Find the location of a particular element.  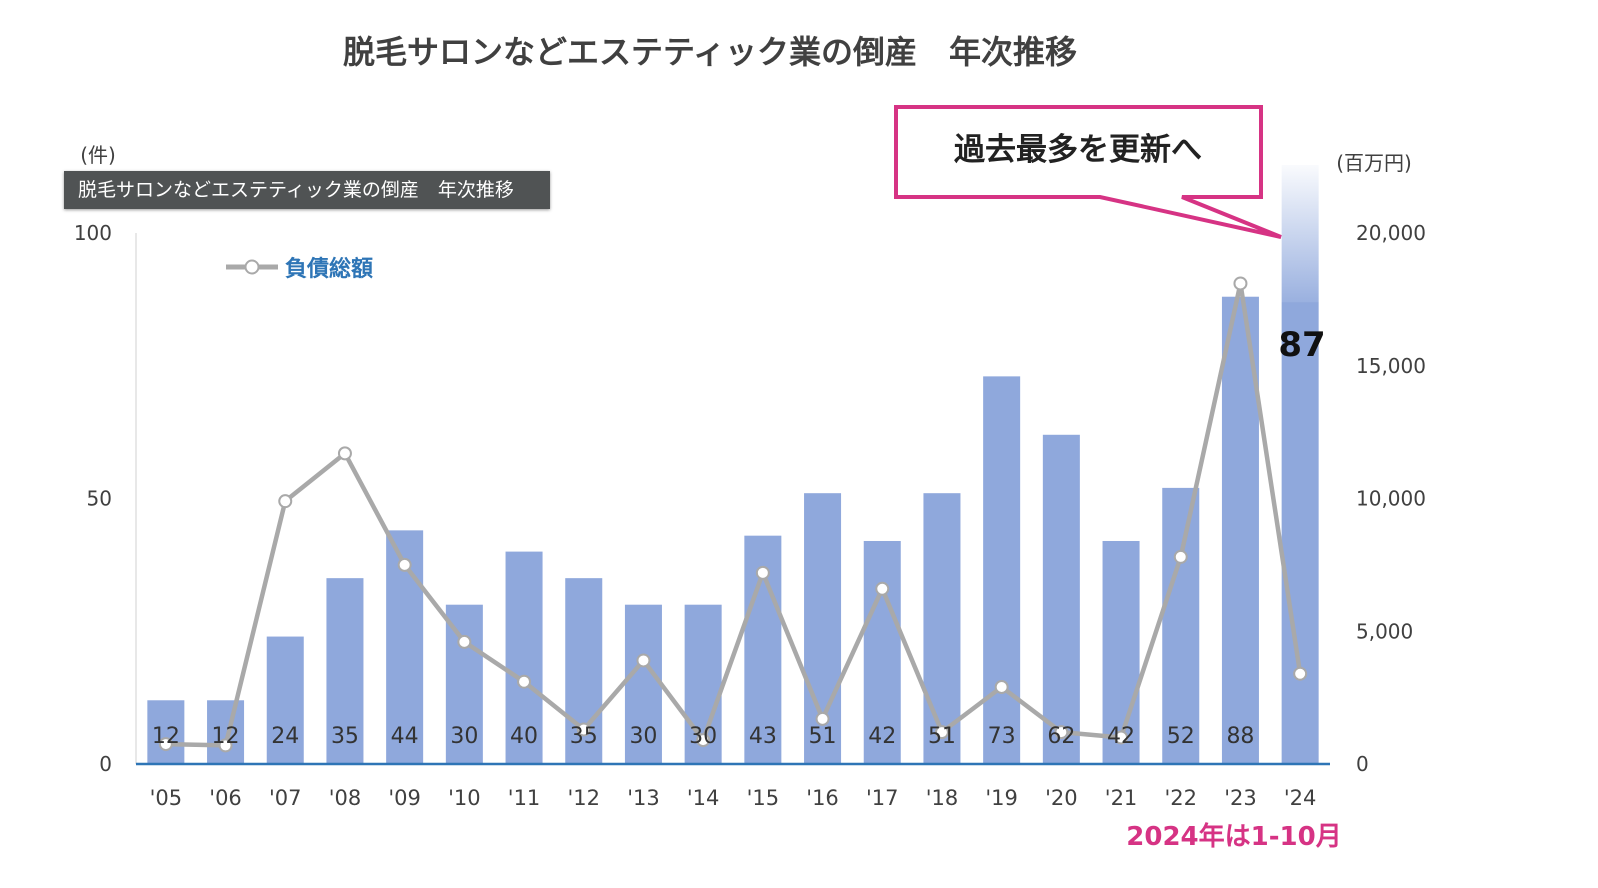

bar-label-4: 44 is located at coordinates (405, 736).